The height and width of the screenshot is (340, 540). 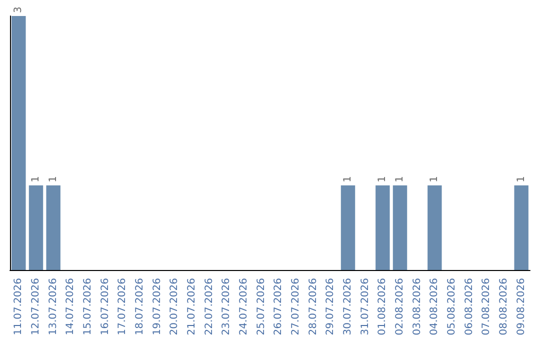 What do you see at coordinates (521, 307) in the screenshot?
I see `x-tick-label: 09.08.2026` at bounding box center [521, 307].